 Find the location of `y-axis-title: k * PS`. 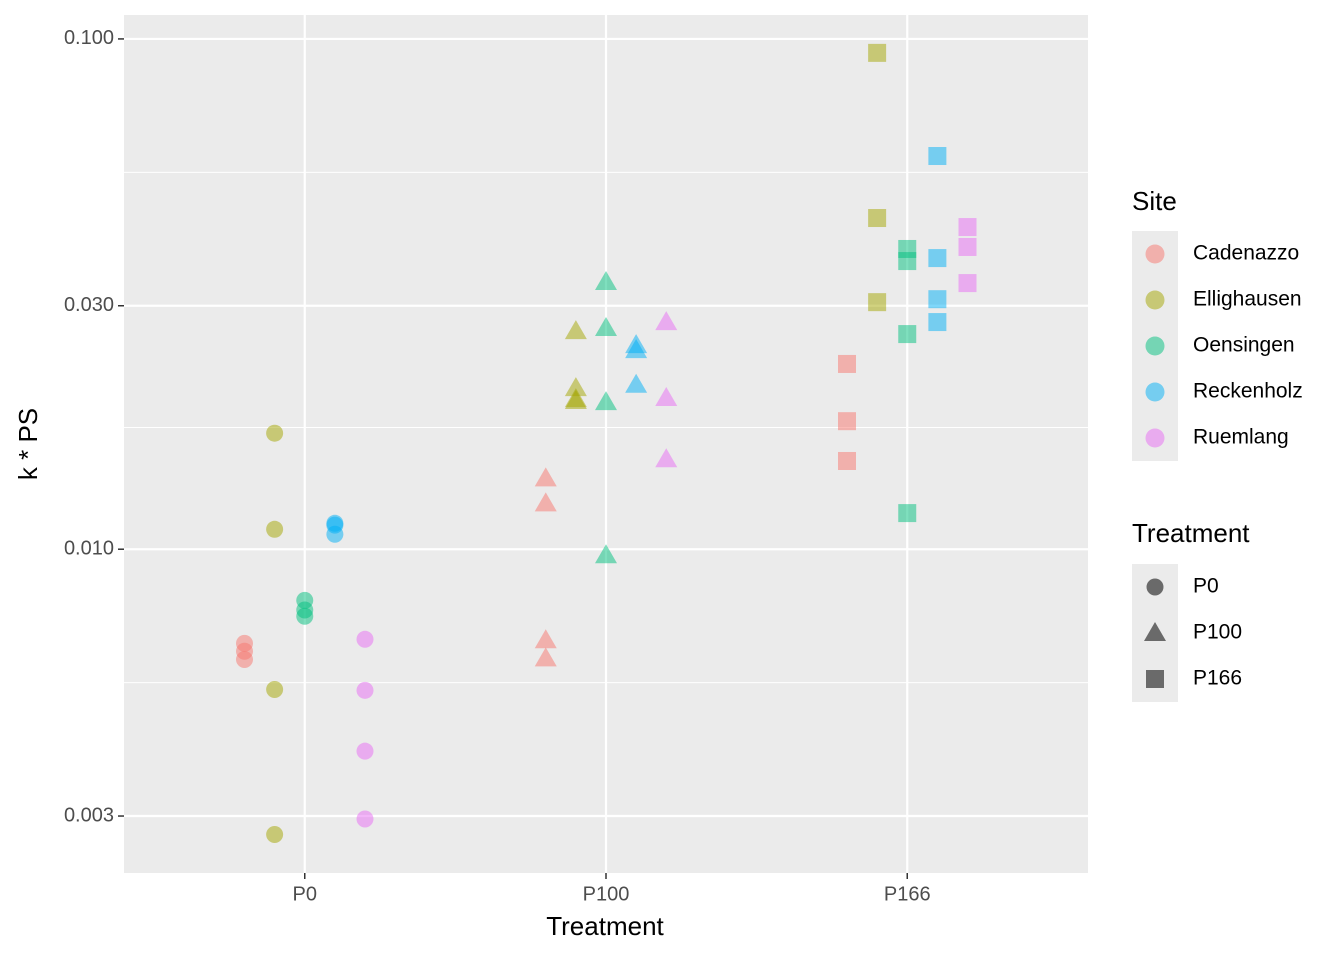

y-axis-title: k * PS is located at coordinates (28, 444).